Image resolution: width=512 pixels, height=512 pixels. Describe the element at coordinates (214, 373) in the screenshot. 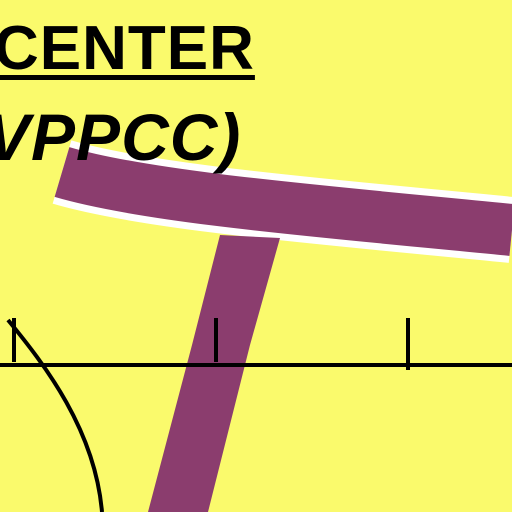

I see `route-branch` at that location.